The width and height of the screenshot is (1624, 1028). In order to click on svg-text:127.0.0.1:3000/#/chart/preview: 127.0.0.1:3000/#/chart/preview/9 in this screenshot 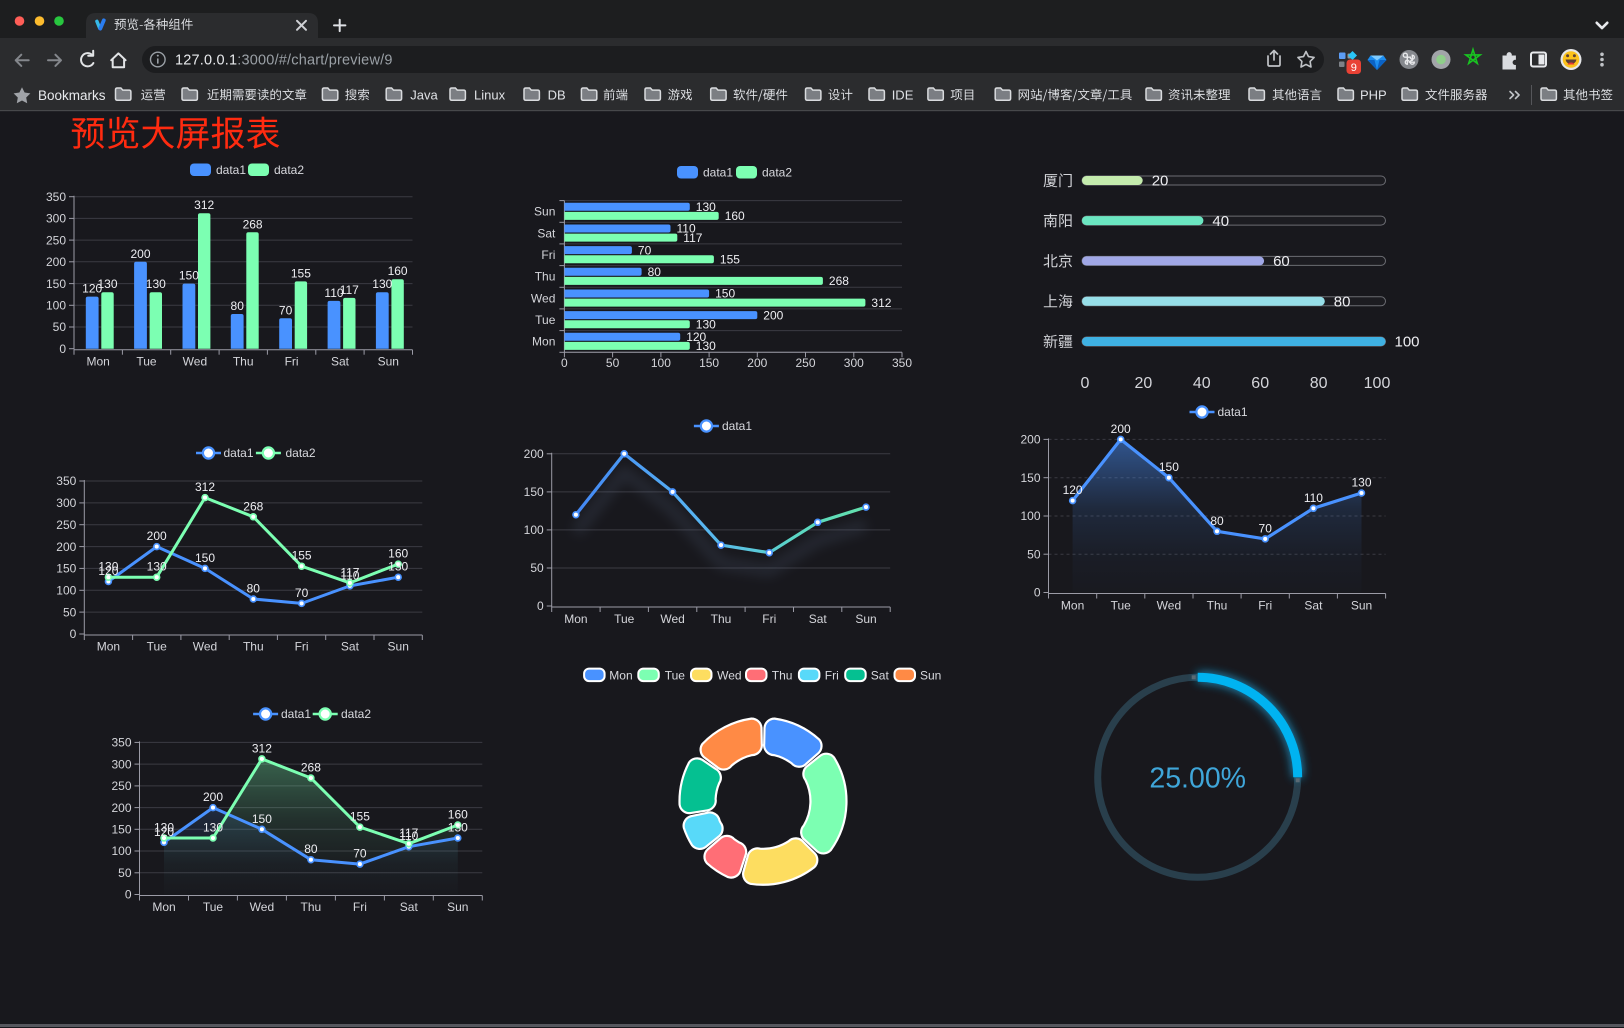, I will do `click(284, 61)`.